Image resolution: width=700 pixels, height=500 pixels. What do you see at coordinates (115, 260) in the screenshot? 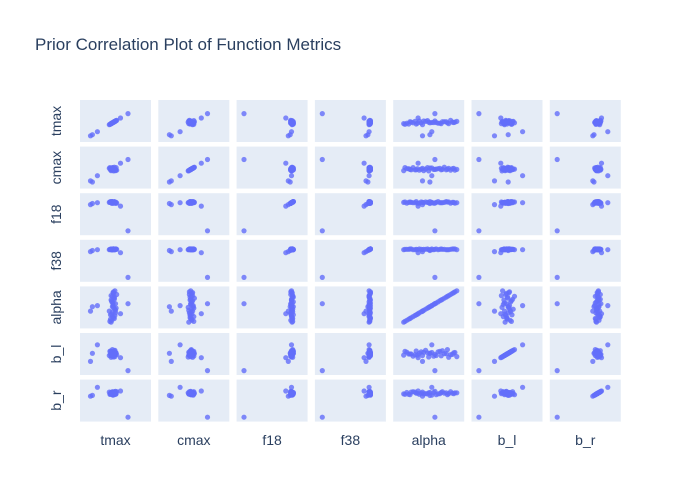
I see `plot-cell-f38-vs-tmax` at bounding box center [115, 260].